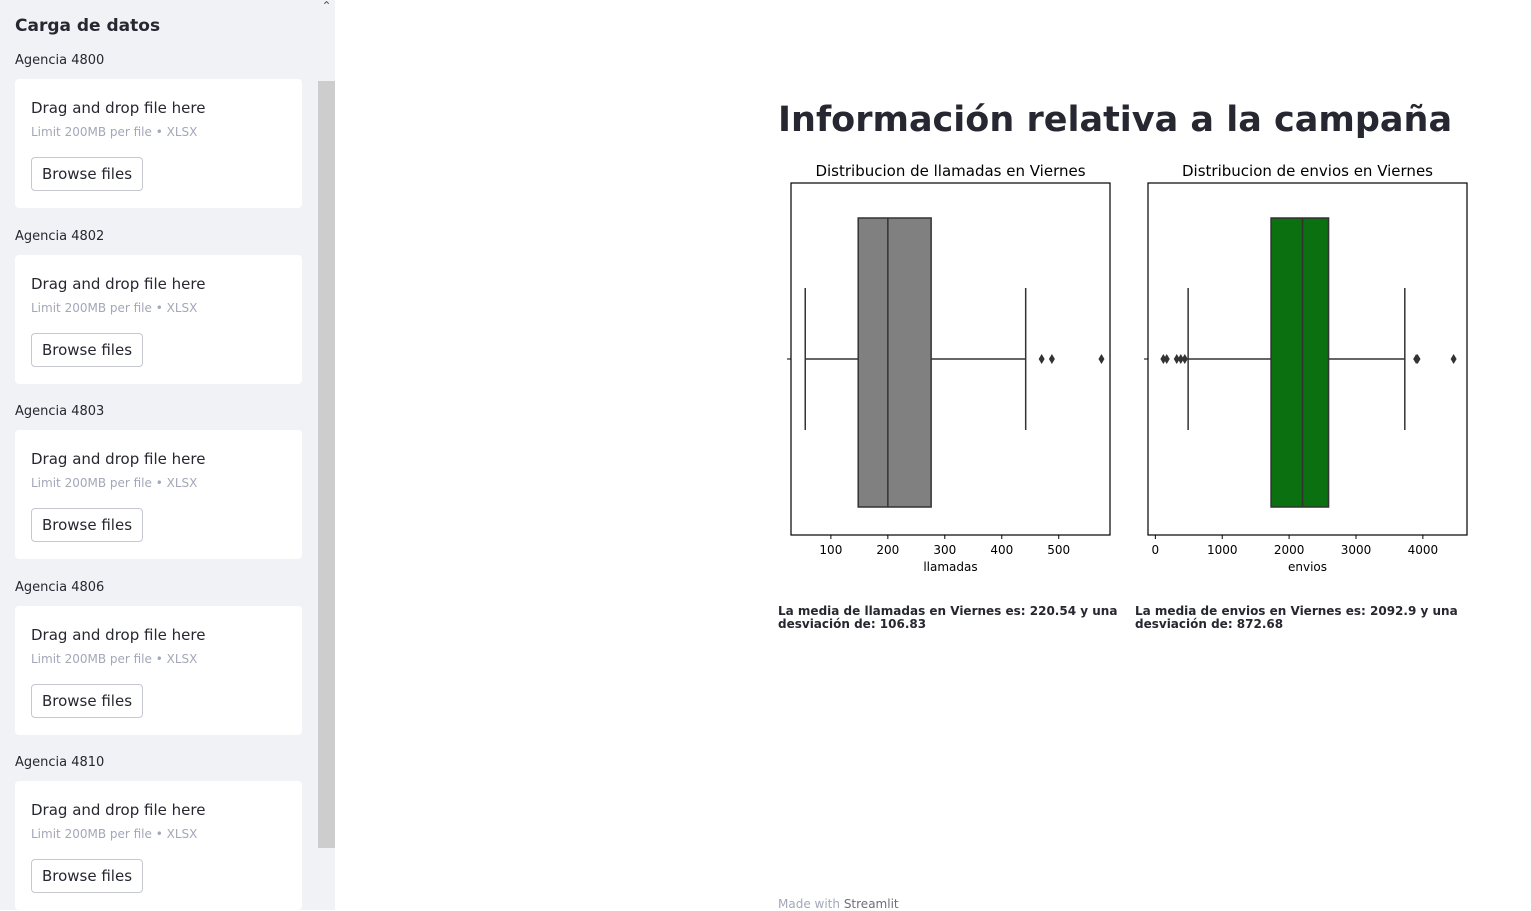  I want to click on uploader-label: Agencia 4803, so click(60, 411).